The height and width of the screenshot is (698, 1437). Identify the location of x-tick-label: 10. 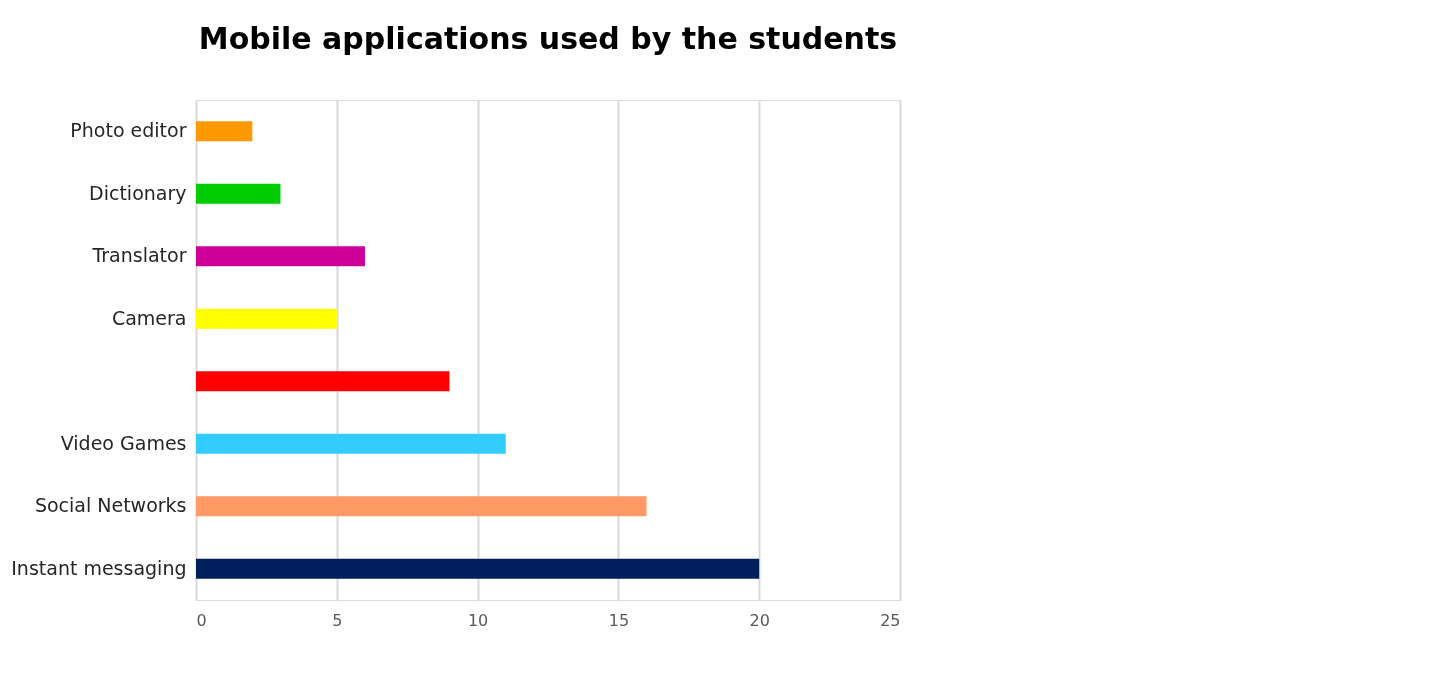
(478, 620).